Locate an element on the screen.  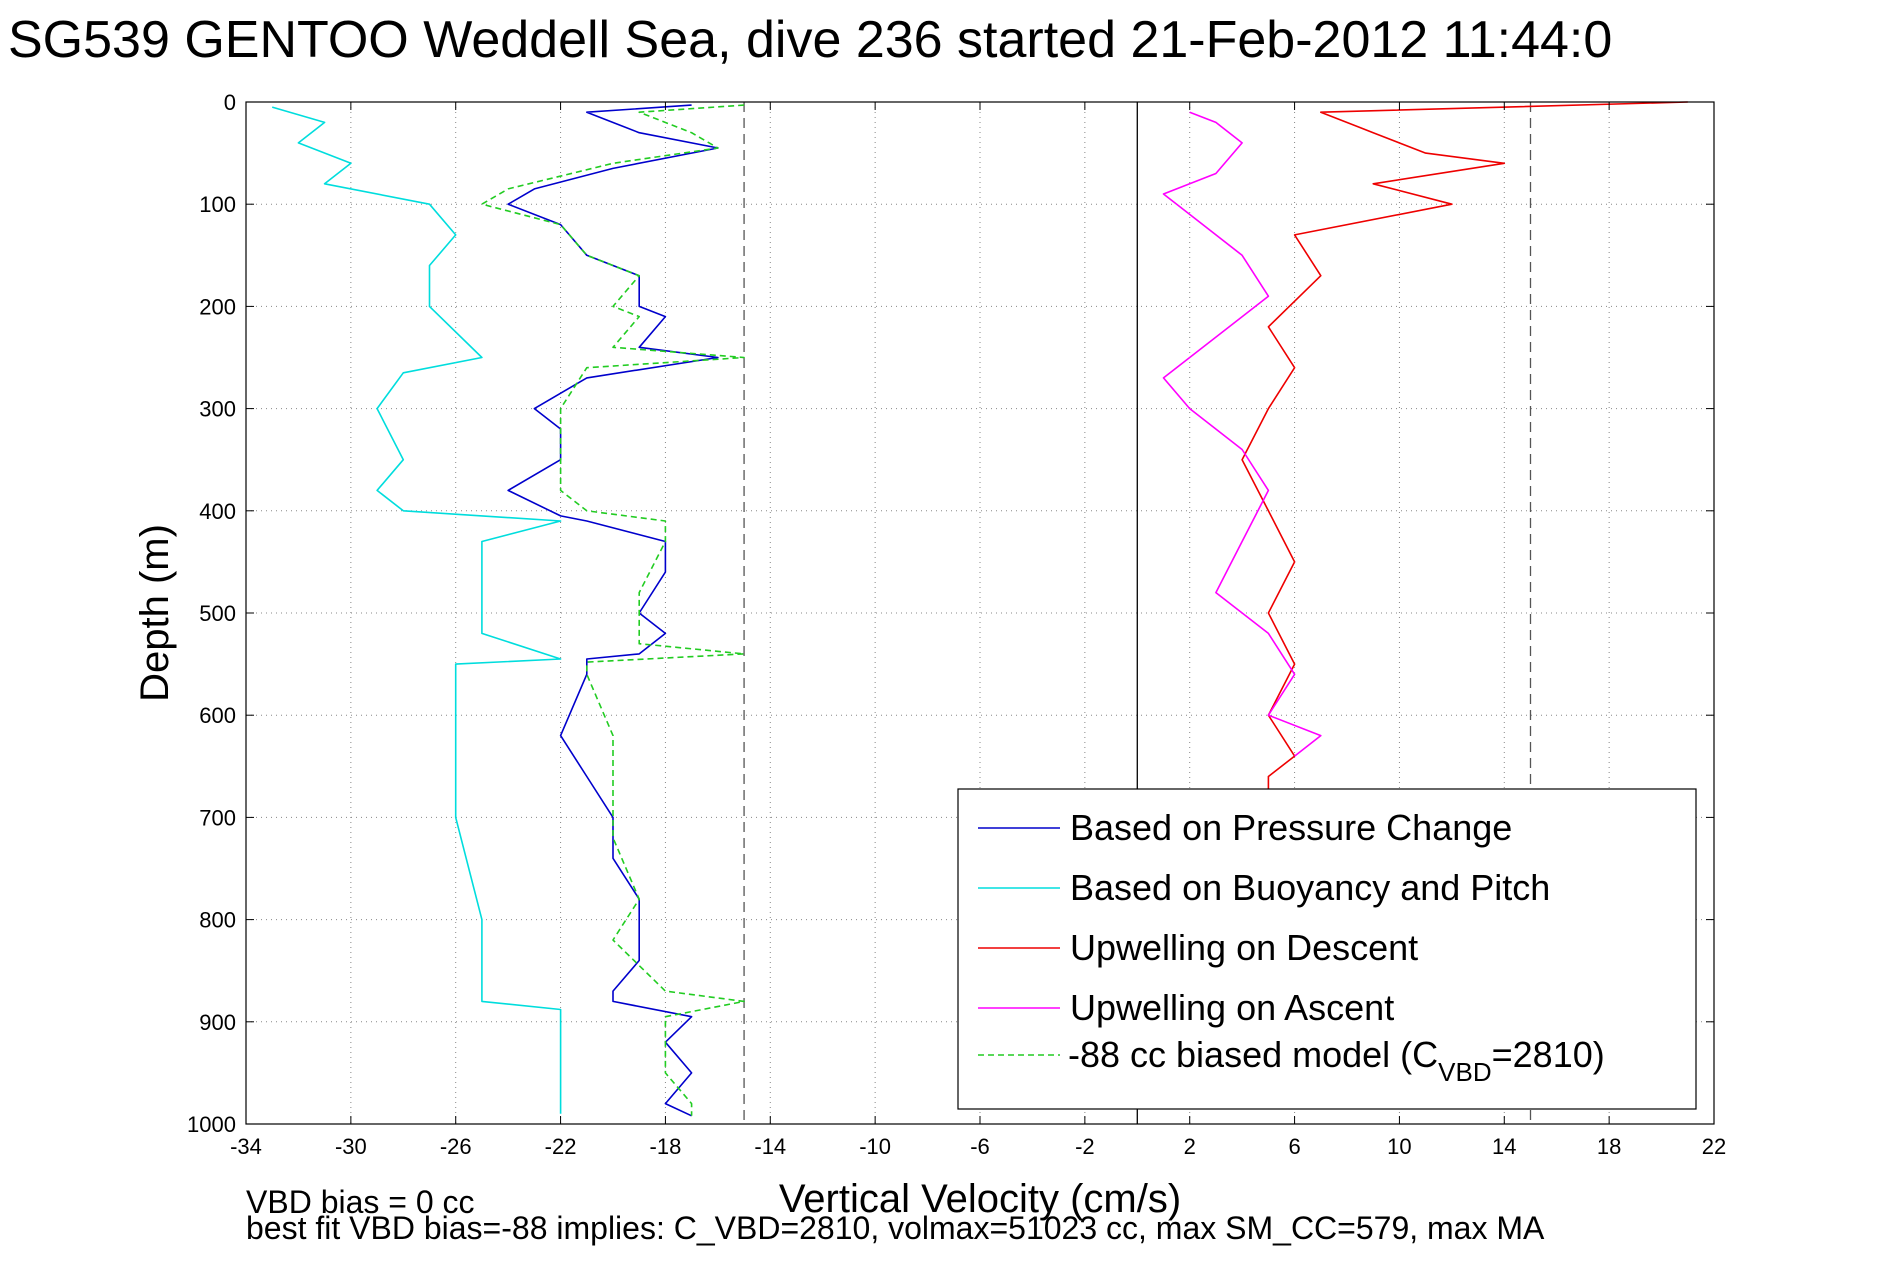
x-tick-label: 22 is located at coordinates (1714, 1146).